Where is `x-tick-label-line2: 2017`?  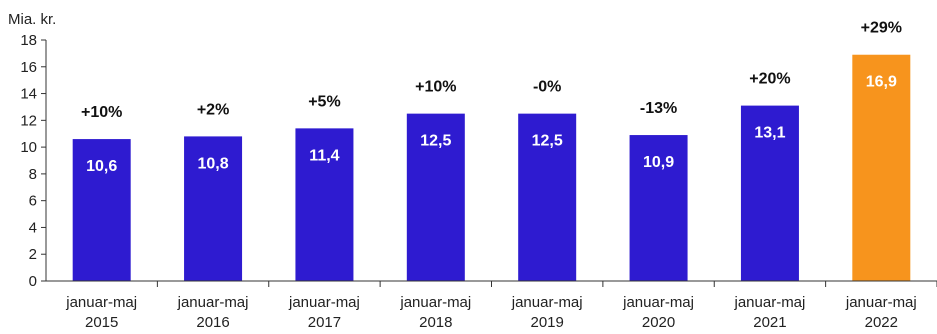 x-tick-label-line2: 2017 is located at coordinates (324, 322).